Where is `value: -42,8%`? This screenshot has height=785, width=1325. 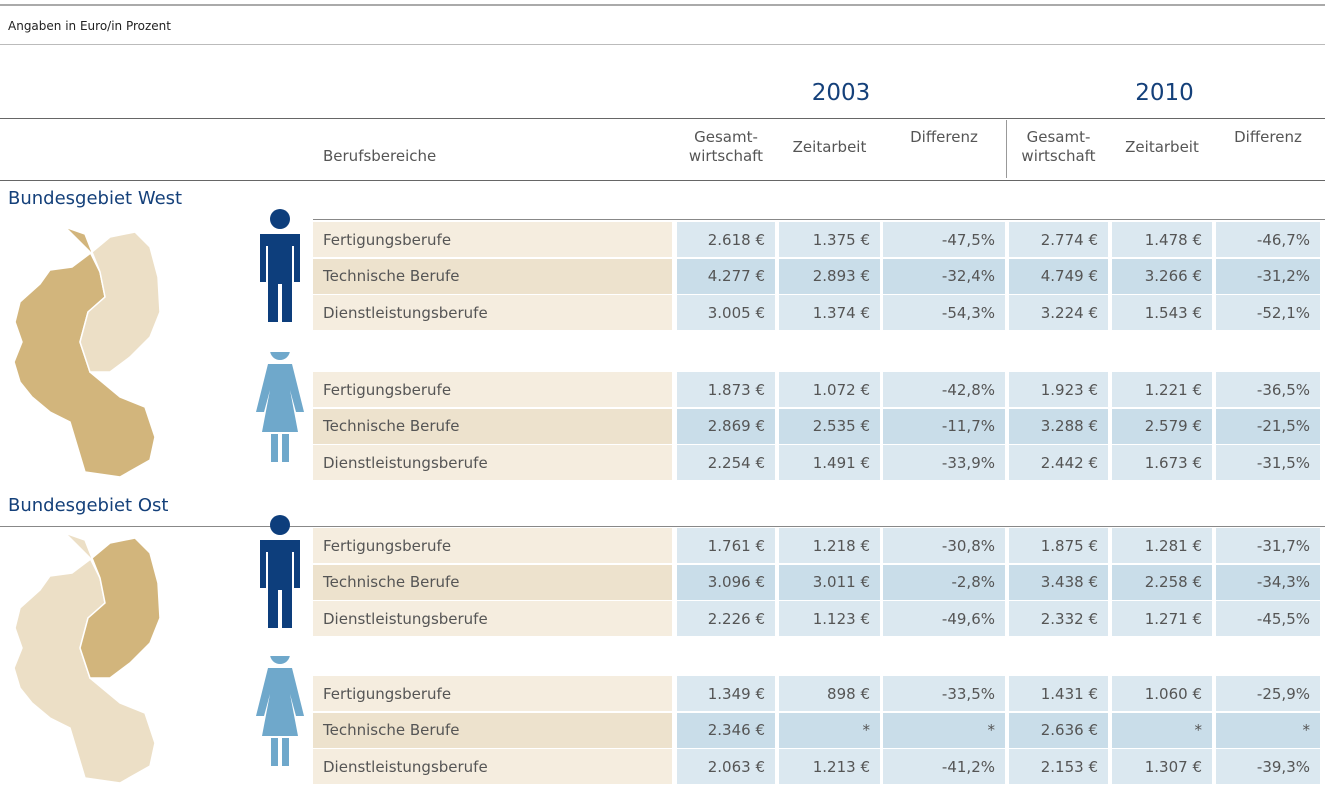
value: -42,8% is located at coordinates (944, 389).